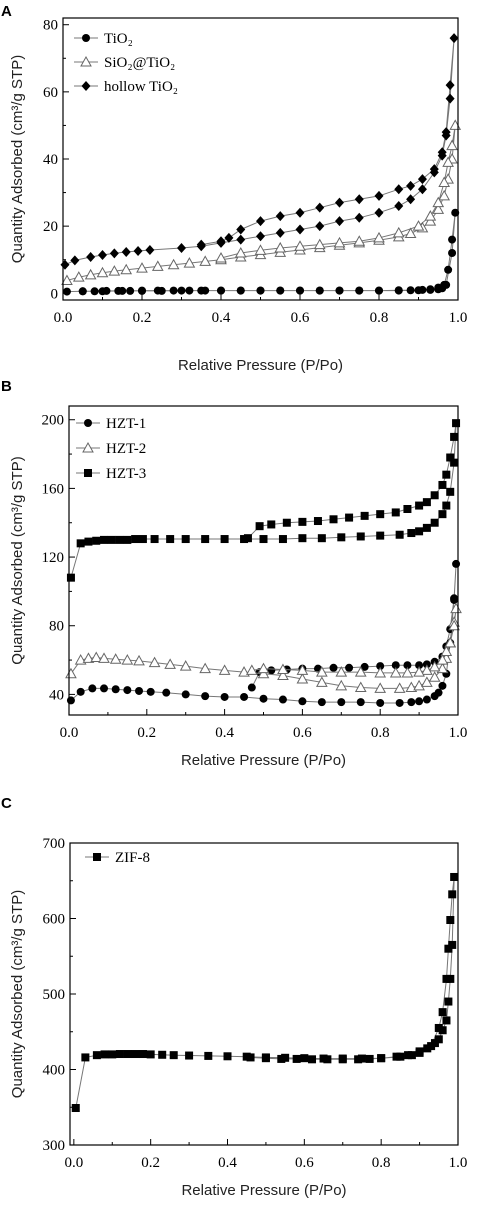 This screenshot has width=503, height=1206. Describe the element at coordinates (53, 489) in the screenshot. I see `y-tick-label: 160` at that location.